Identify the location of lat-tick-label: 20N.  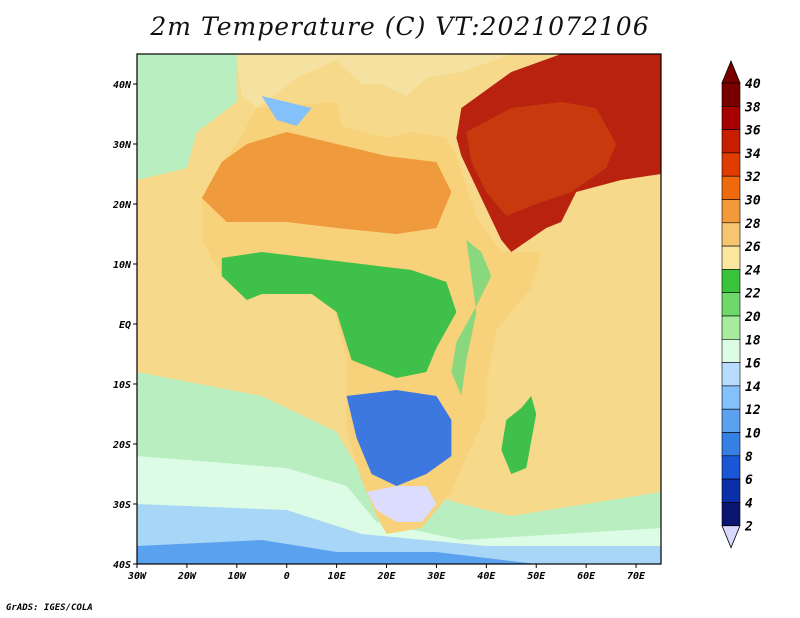
(122, 205).